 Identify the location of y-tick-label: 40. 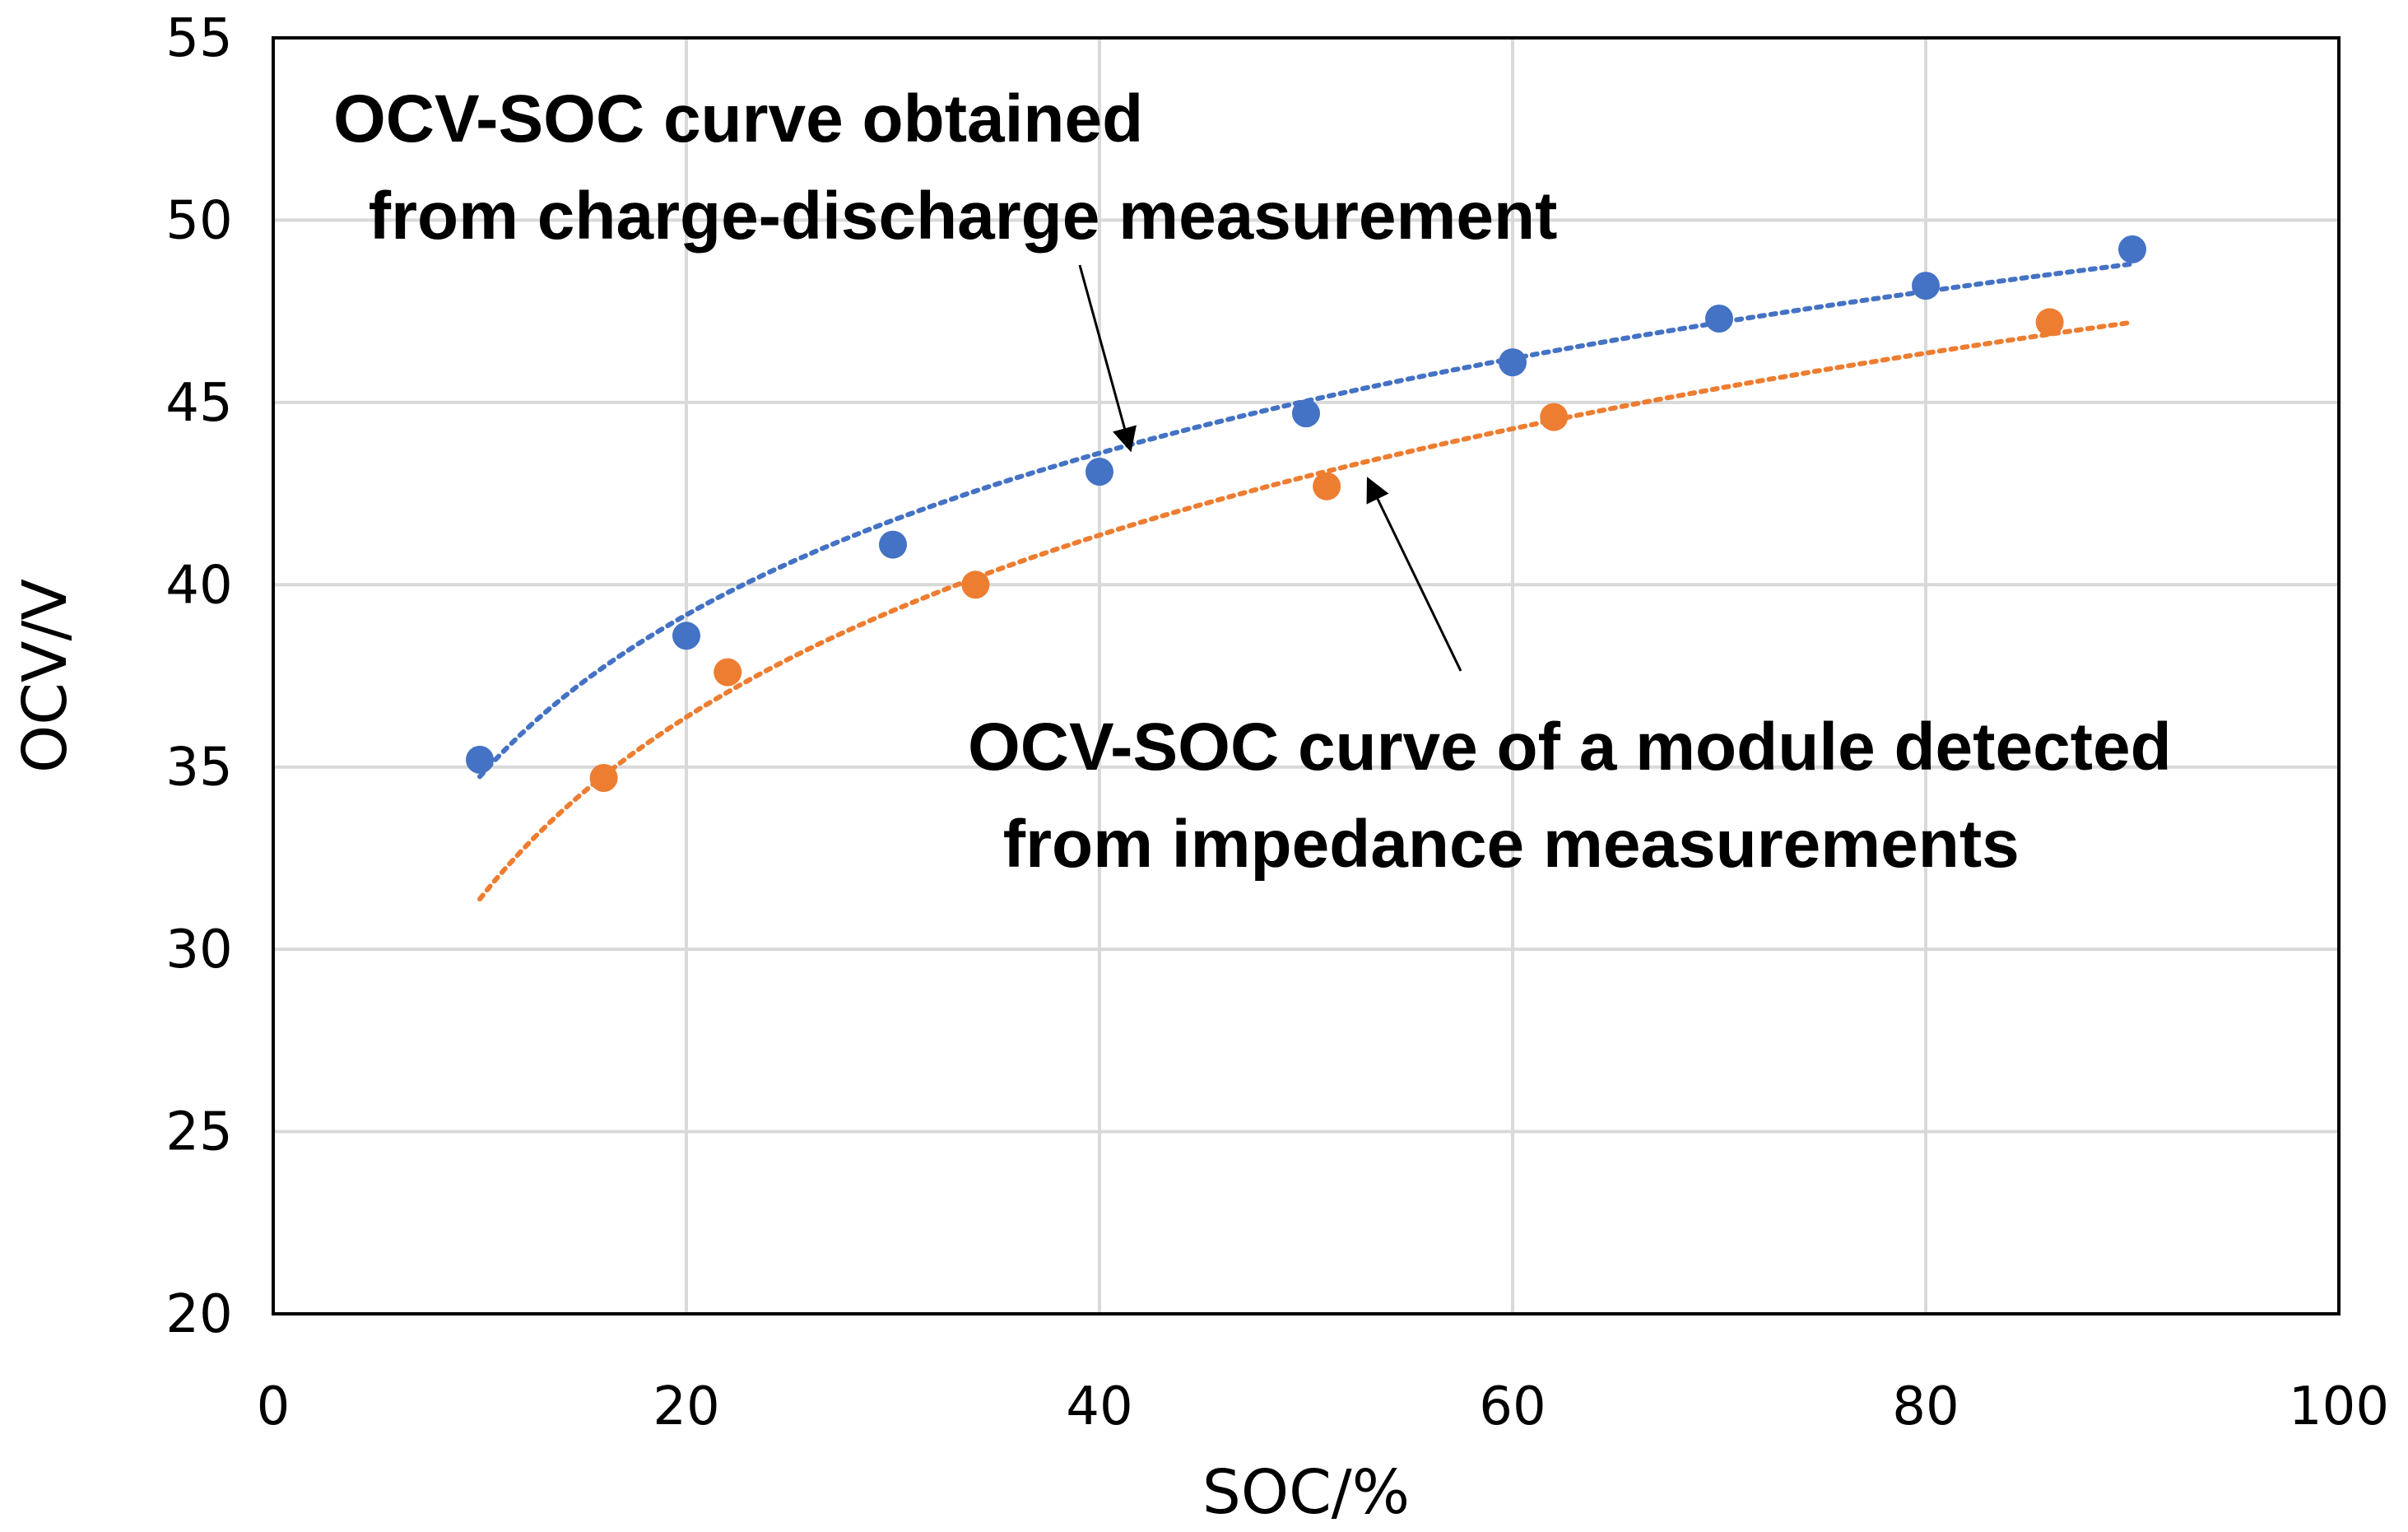
(198, 585).